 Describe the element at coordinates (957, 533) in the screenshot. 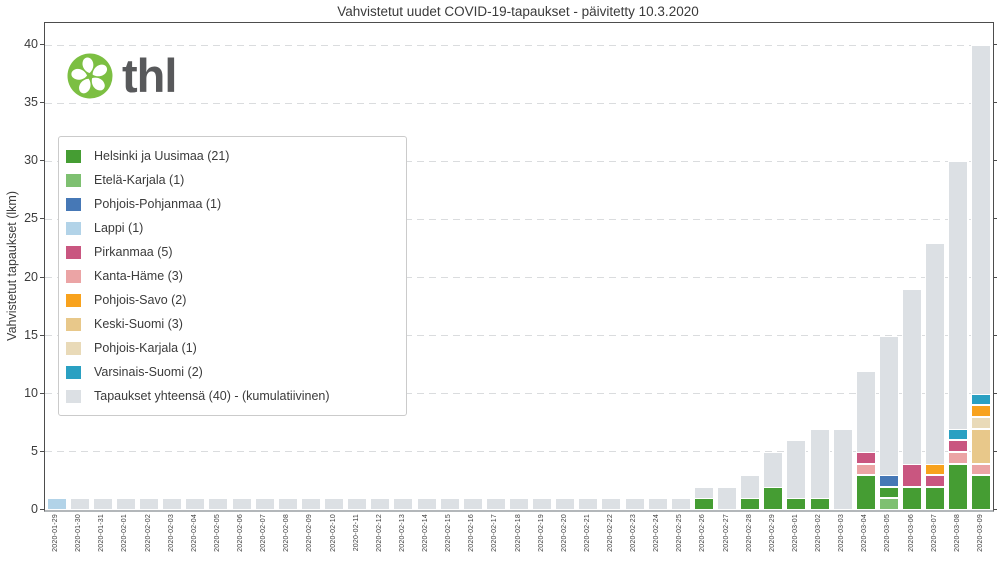

I see `x-tick-label-2020-03-08: 2020-03-08` at that location.